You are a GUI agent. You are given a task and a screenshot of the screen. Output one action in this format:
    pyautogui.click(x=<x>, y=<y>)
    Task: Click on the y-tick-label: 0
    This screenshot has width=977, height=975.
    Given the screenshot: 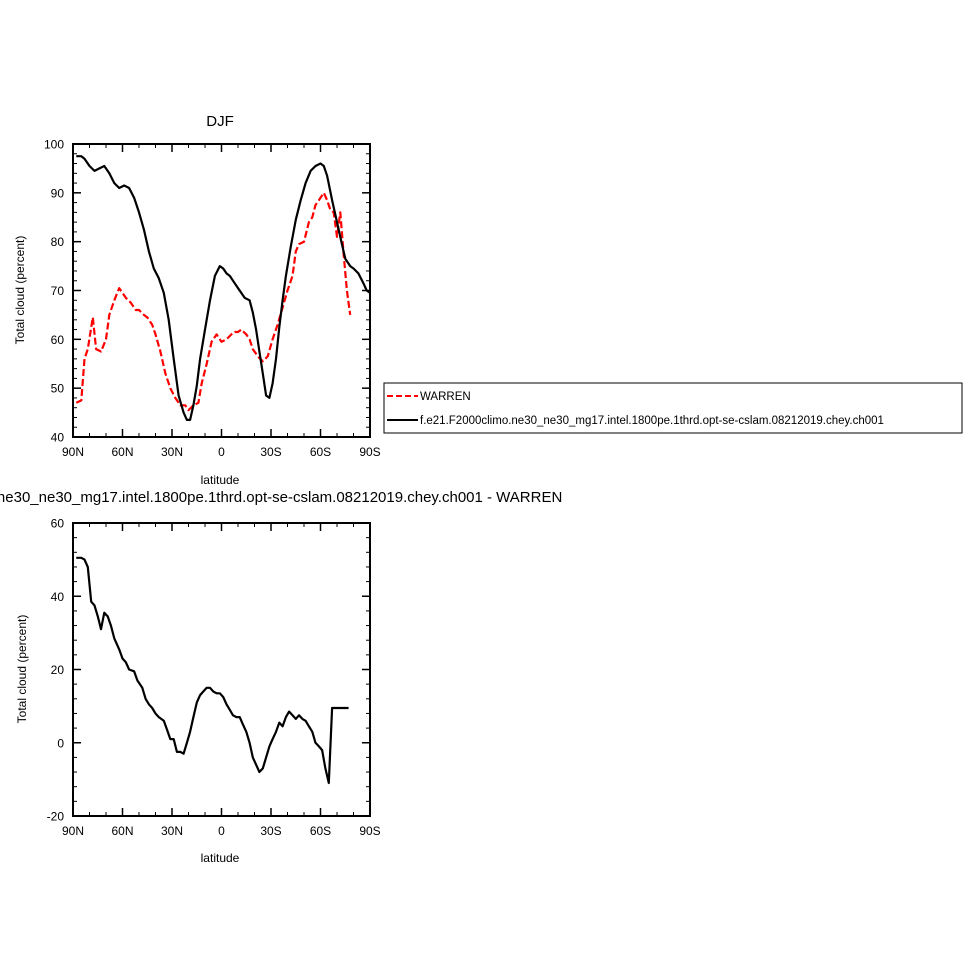 What is the action you would take?
    pyautogui.click(x=60, y=743)
    